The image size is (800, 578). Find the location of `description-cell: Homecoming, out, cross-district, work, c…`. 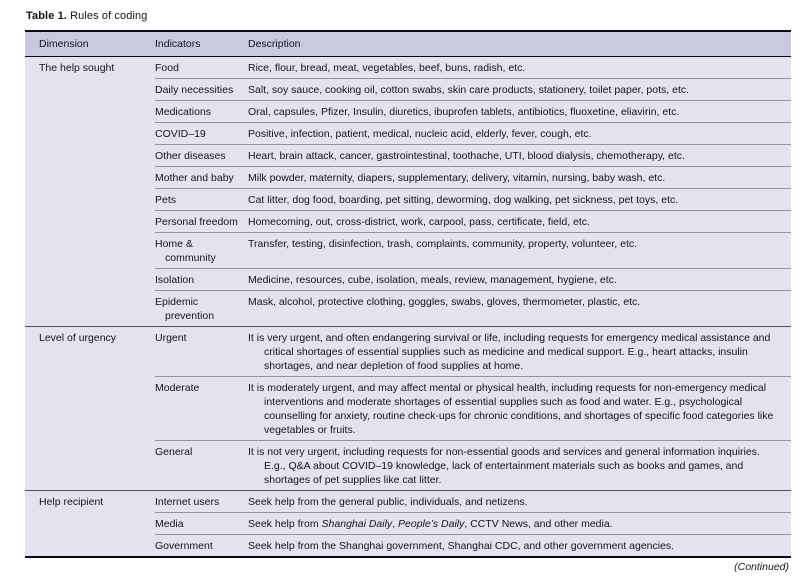

description-cell: Homecoming, out, cross-district, work, c… is located at coordinates (419, 221).